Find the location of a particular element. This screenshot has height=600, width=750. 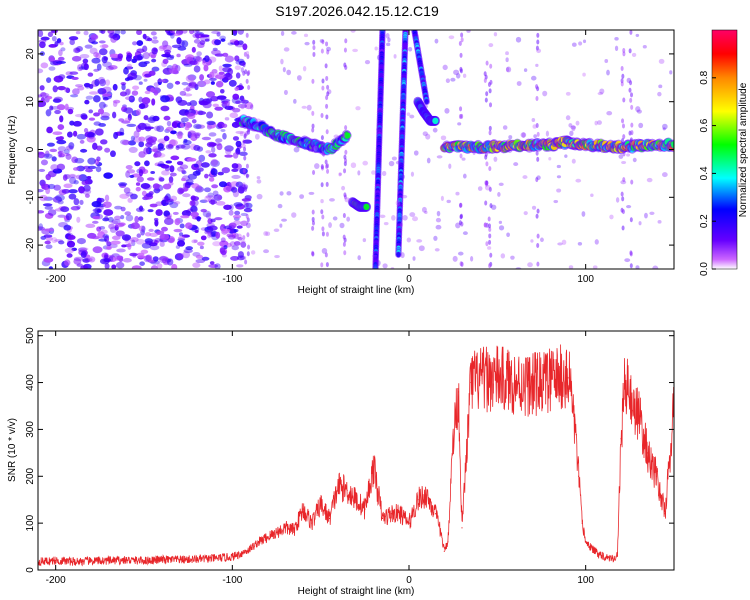

snr-y-label: SNR (10 * v/v) is located at coordinates (12, 450).